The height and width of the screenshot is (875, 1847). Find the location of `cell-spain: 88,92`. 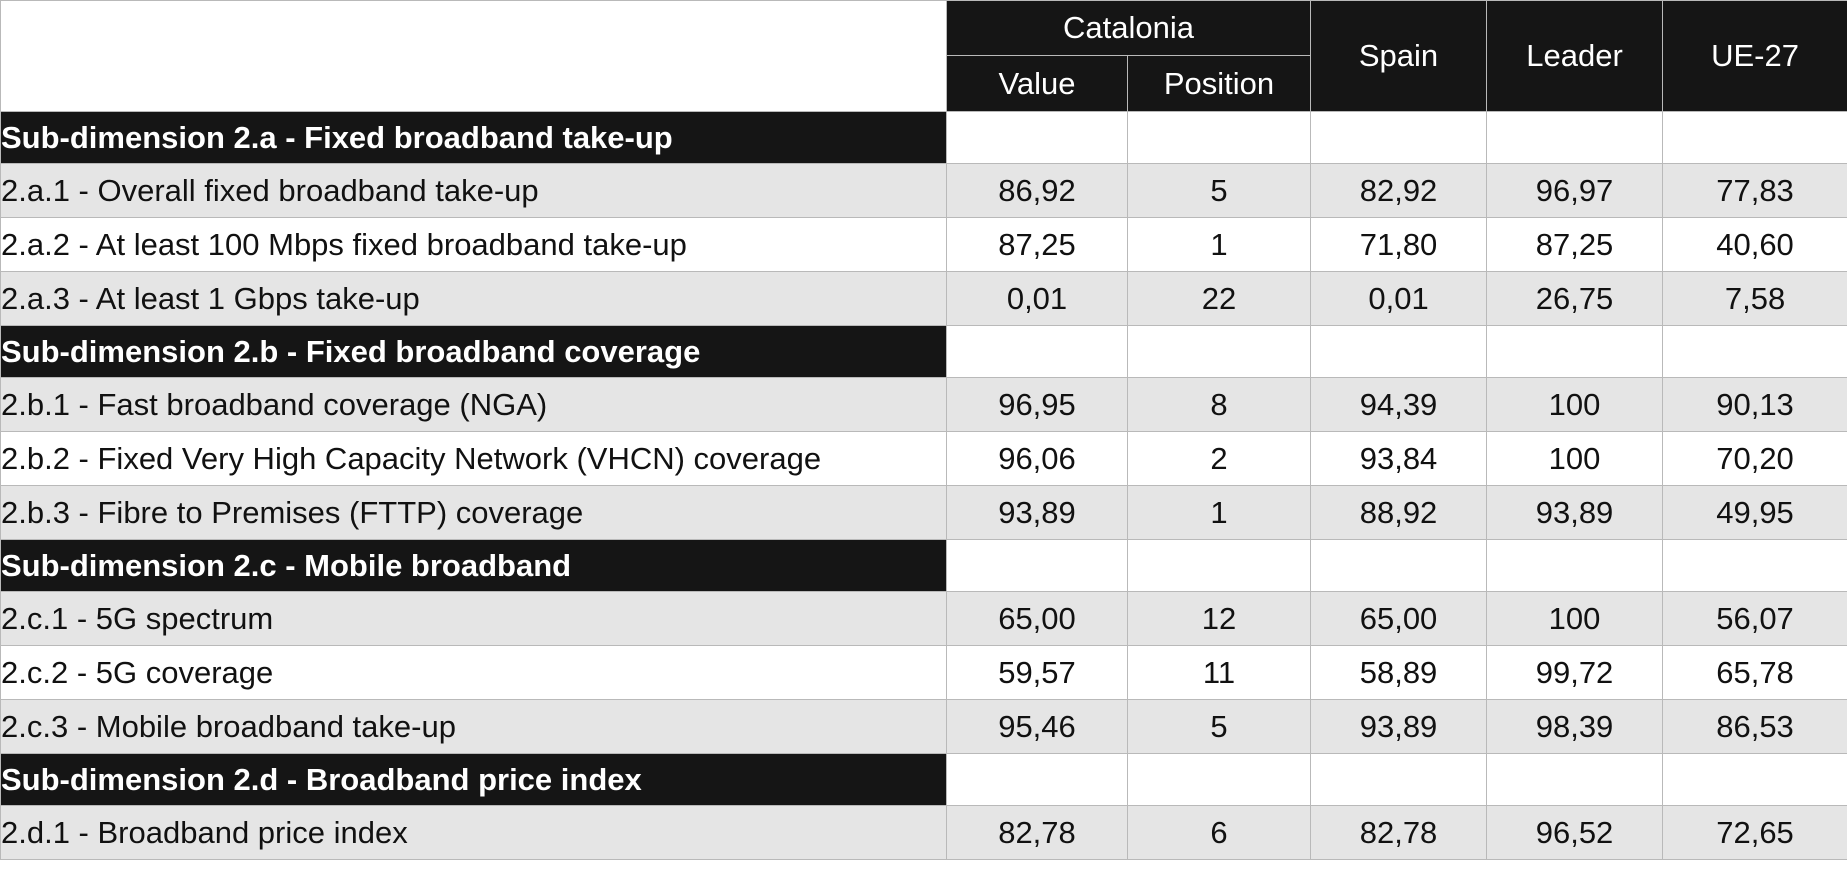

cell-spain: 88,92 is located at coordinates (1399, 512).